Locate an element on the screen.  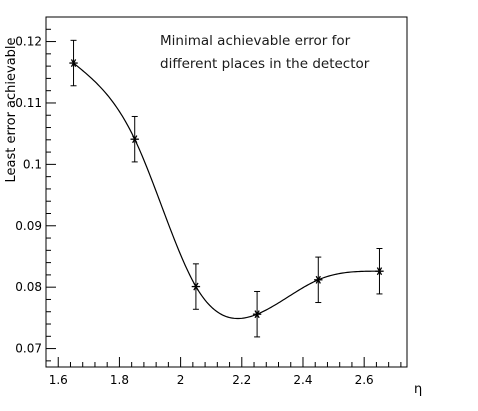
y-axis-title: Least error achievable is located at coordinates (11, 109).